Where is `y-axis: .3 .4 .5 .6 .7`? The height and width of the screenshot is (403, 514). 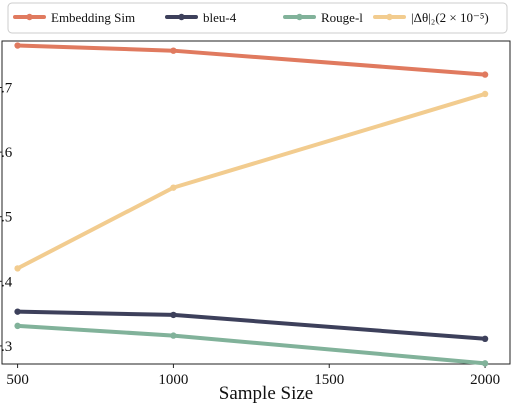 y-axis: .3 .4 .5 .6 .7 is located at coordinates (6, 218).